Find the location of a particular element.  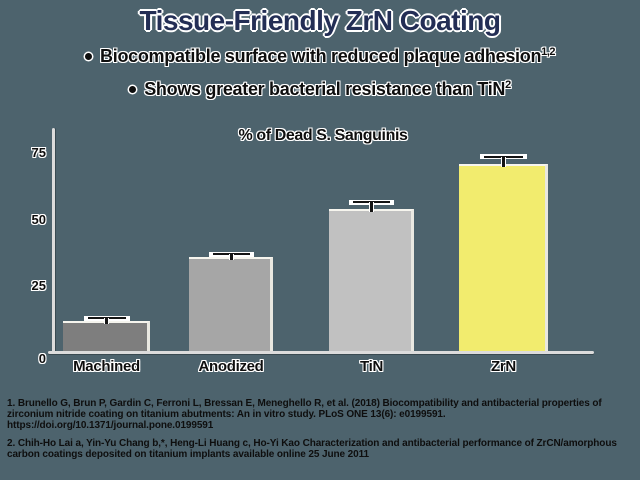

page-title: Tissue-Friendly ZrN Coating is located at coordinates (320, 20).